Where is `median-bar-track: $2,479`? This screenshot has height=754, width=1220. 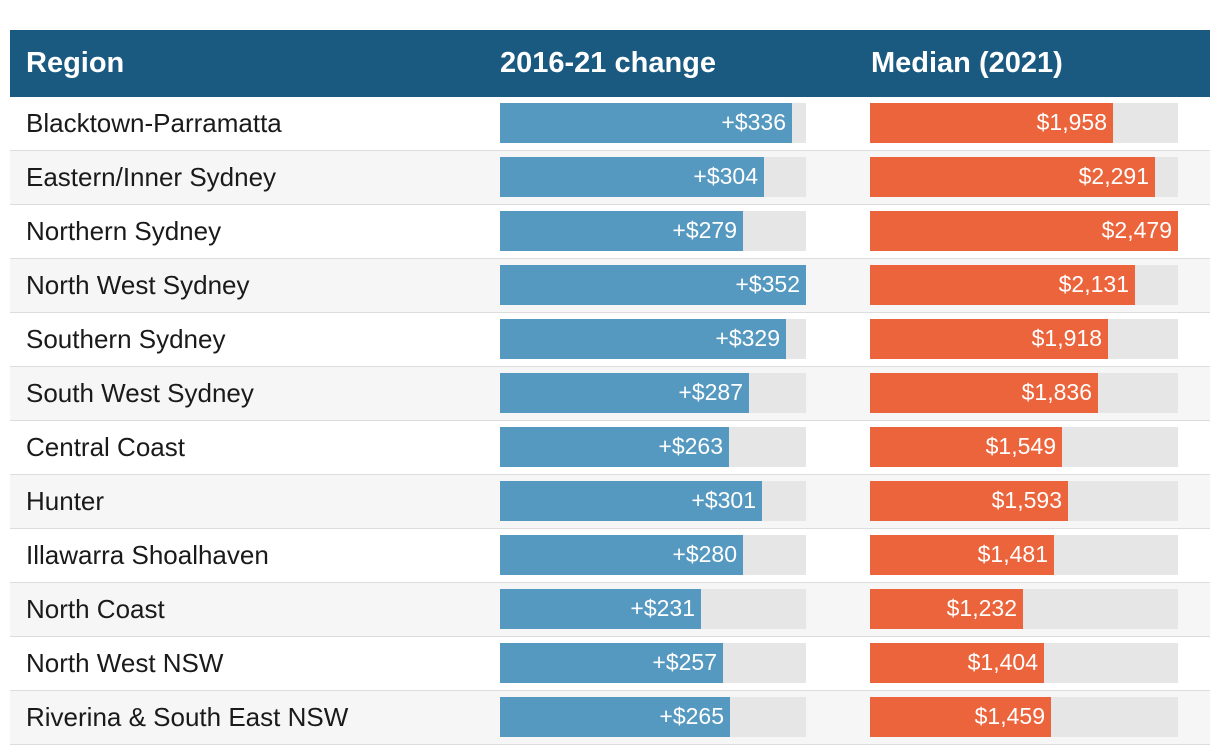
median-bar-track: $2,479 is located at coordinates (1024, 231).